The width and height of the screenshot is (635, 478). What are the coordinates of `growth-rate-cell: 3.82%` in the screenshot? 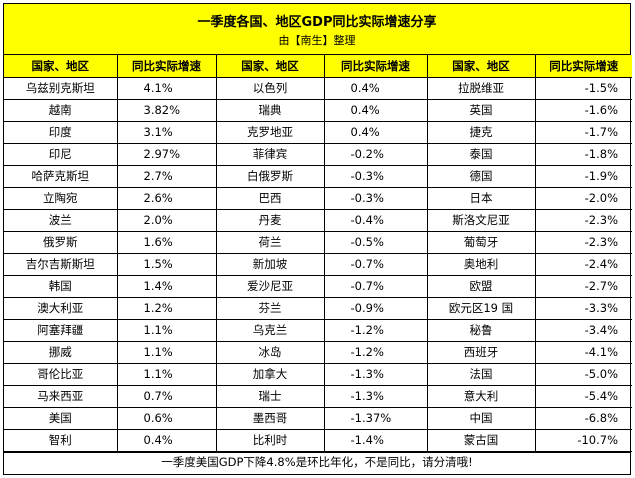 It's located at (166, 110).